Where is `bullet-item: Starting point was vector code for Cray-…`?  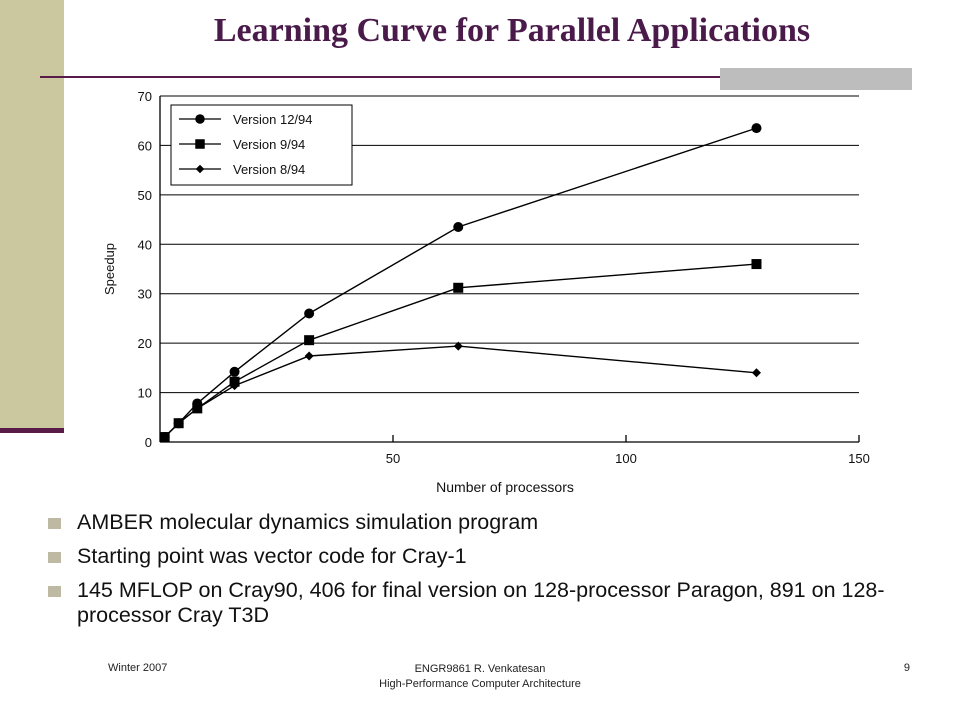 bullet-item: Starting point was vector code for Cray-… is located at coordinates (498, 556).